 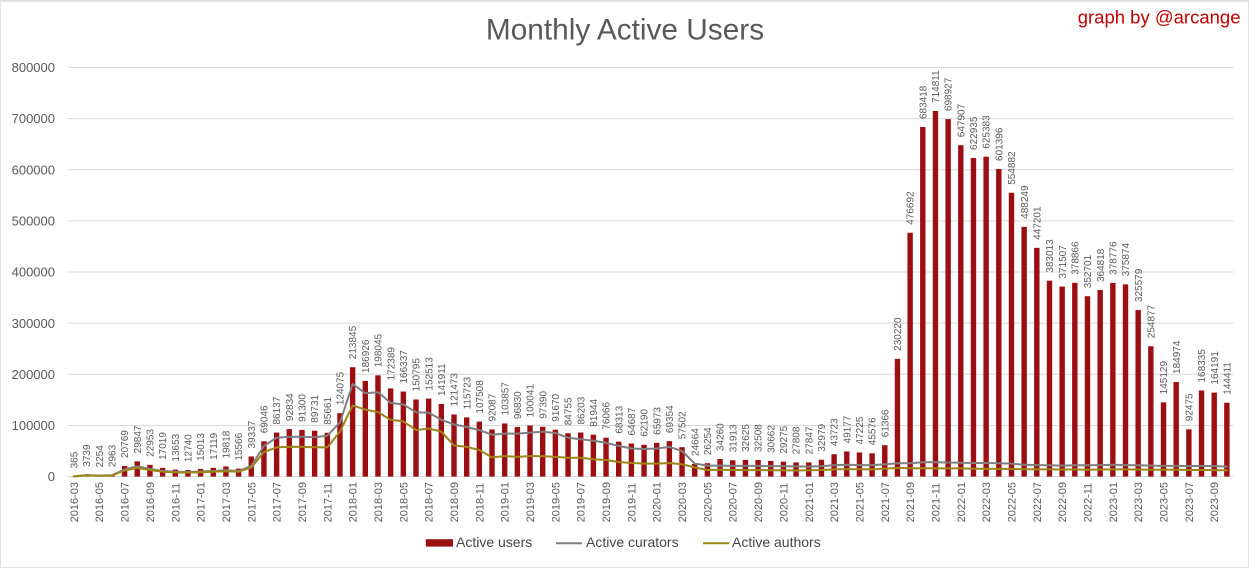 What do you see at coordinates (455, 502) in the screenshot?
I see `svg-text: 2018-09` at bounding box center [455, 502].